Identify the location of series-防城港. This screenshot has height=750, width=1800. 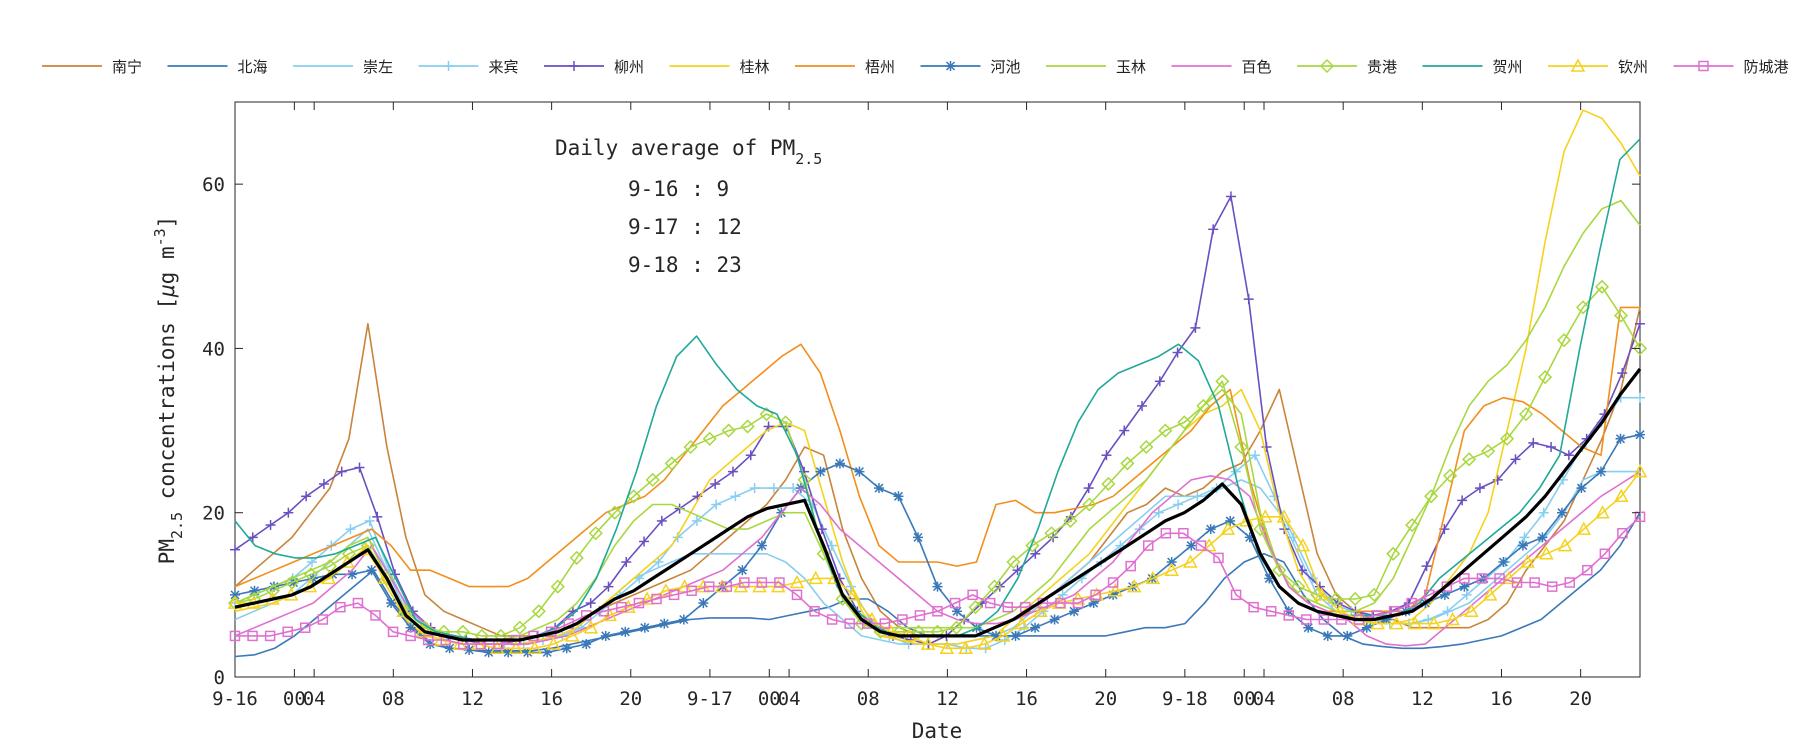
(937, 580).